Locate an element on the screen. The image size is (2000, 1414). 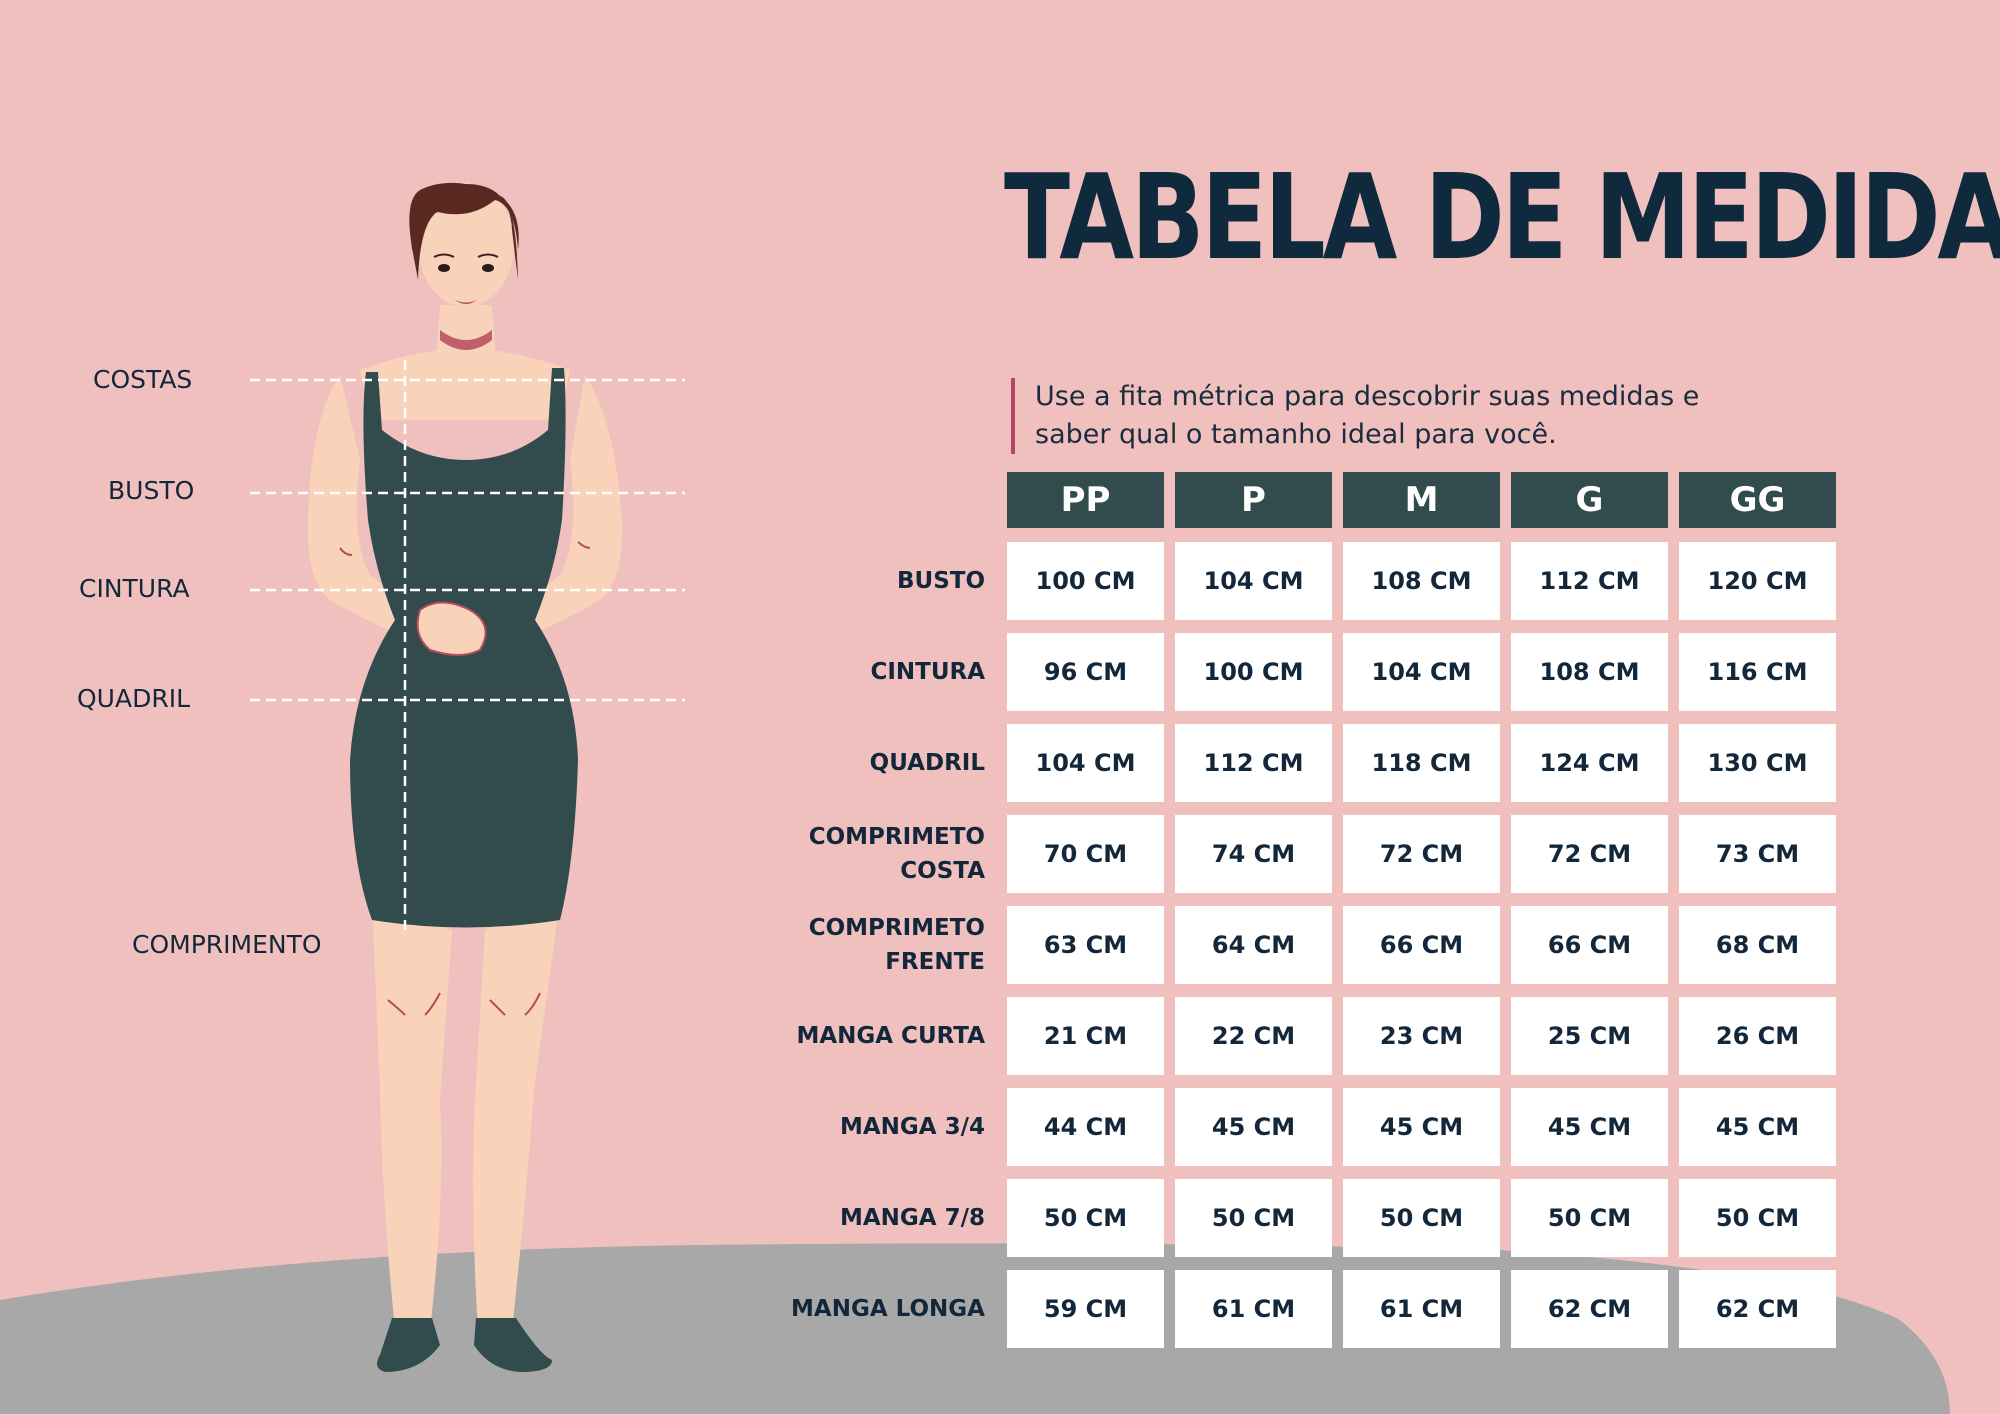
woman-figure-icon is located at coordinates (465, 777).